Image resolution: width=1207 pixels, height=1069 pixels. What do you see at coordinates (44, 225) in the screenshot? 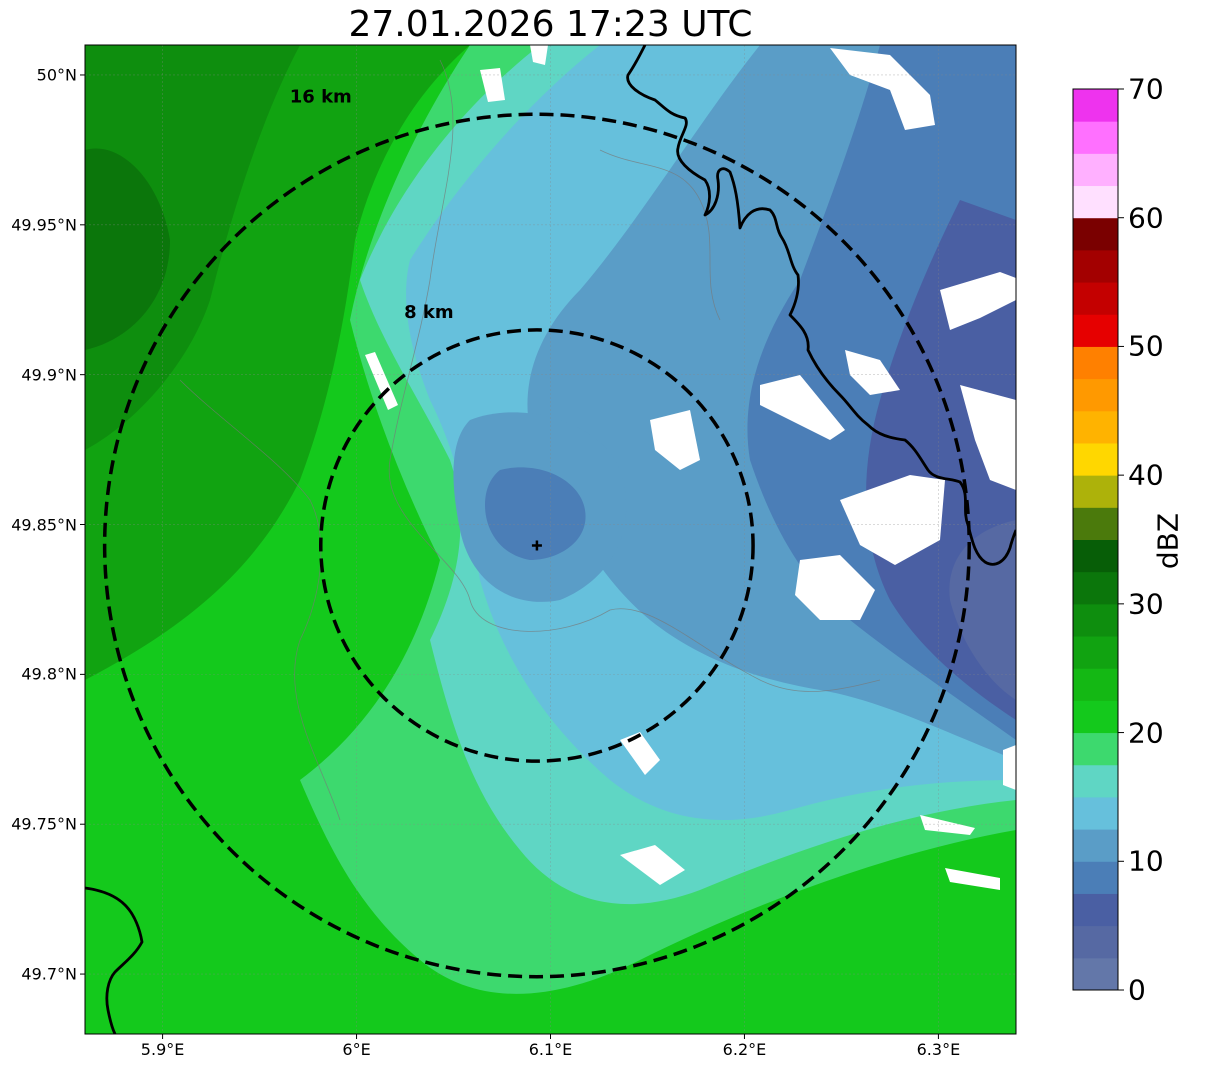
I see `lat-tick-label: 49.95°N` at bounding box center [44, 225].